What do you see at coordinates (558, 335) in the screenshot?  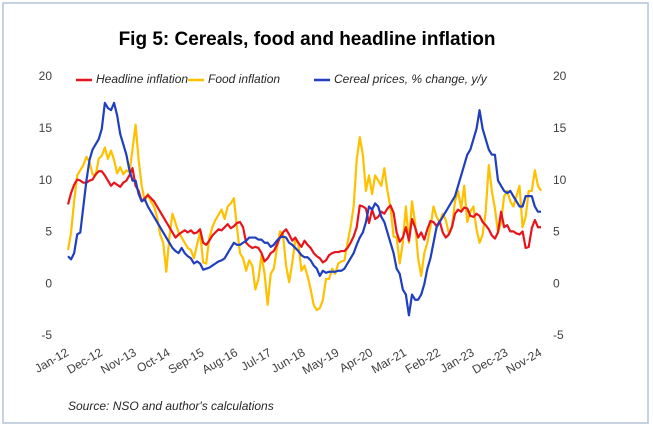 I see `y2-tick-label: -5` at bounding box center [558, 335].